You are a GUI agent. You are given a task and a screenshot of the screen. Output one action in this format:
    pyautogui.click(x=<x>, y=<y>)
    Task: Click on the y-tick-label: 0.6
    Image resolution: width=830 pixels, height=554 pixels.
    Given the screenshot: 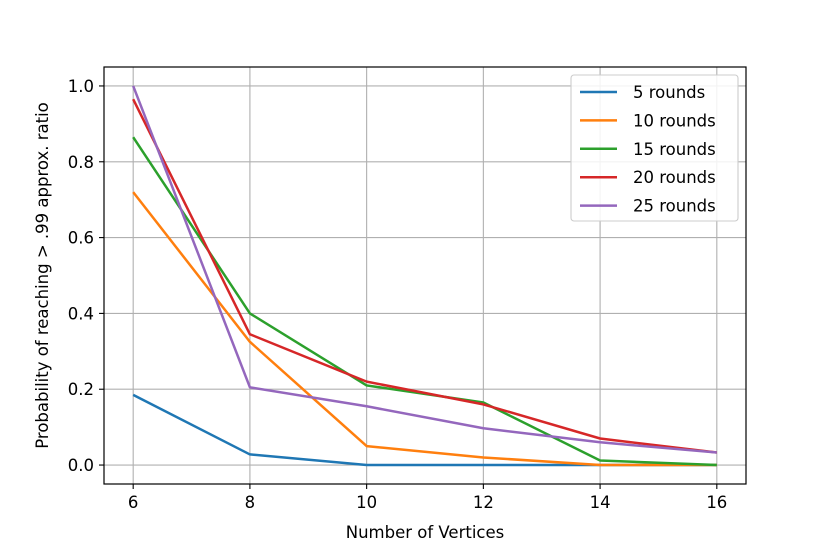 What is the action you would take?
    pyautogui.click(x=81, y=238)
    